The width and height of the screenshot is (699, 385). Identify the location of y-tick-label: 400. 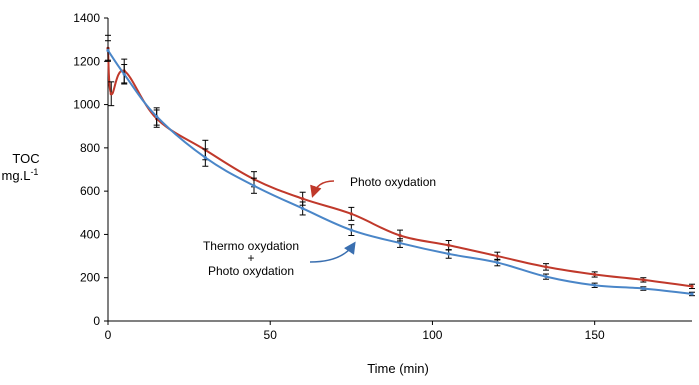
(90, 234).